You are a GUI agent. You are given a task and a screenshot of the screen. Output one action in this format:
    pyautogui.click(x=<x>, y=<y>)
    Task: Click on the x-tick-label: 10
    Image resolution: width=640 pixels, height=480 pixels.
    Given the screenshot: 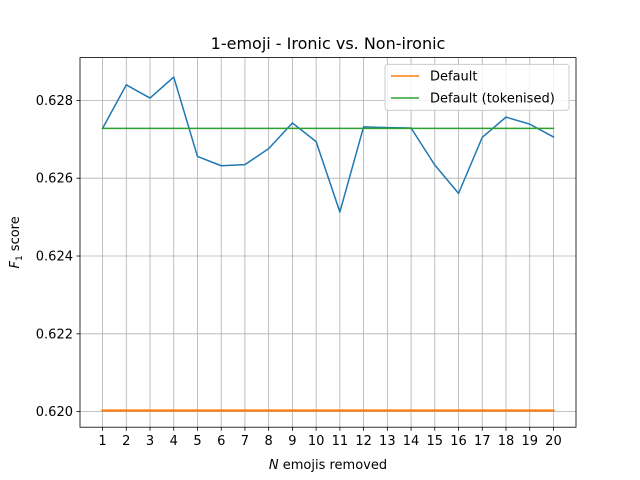 What is the action you would take?
    pyautogui.click(x=316, y=441)
    